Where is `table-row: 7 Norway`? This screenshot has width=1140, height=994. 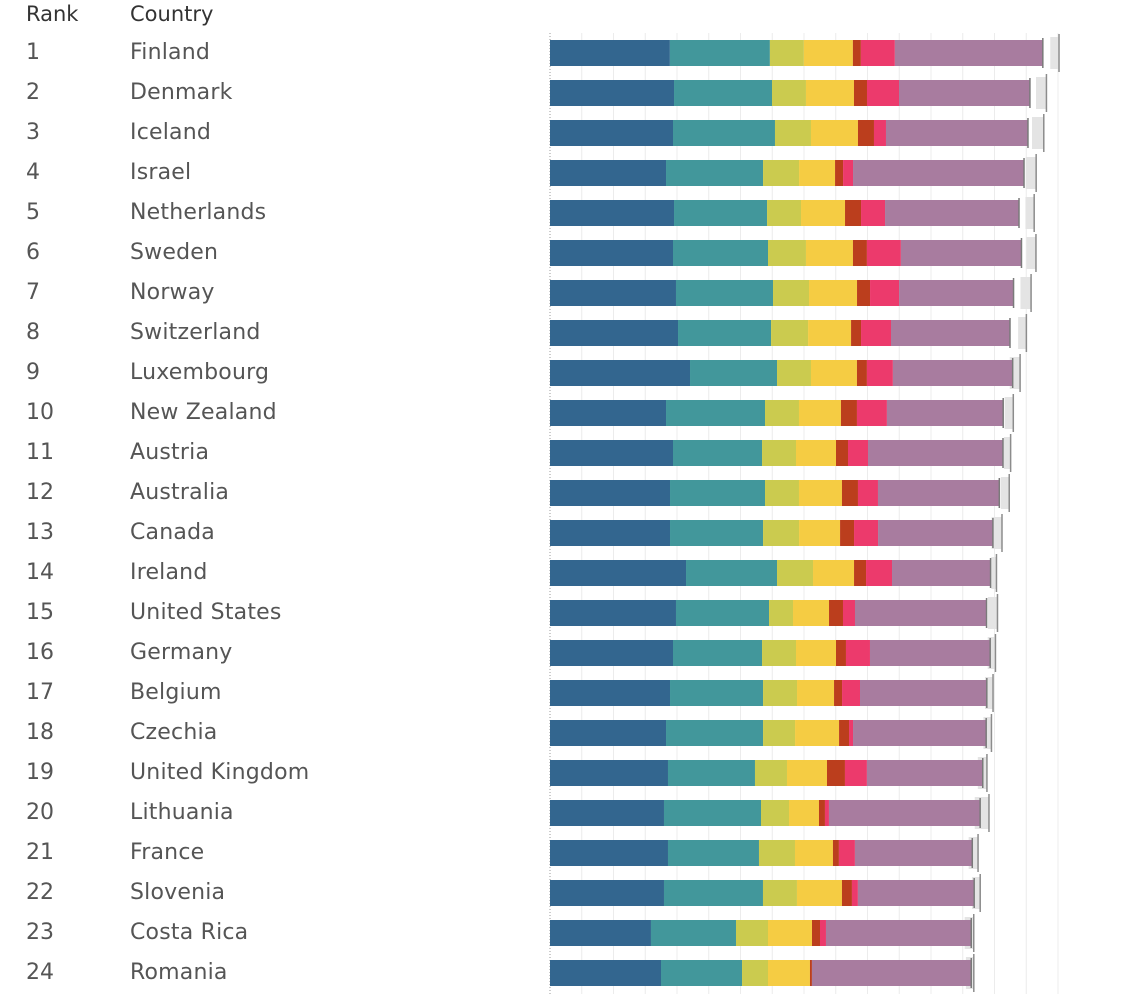
table-row: 7 Norway is located at coordinates (270, 293).